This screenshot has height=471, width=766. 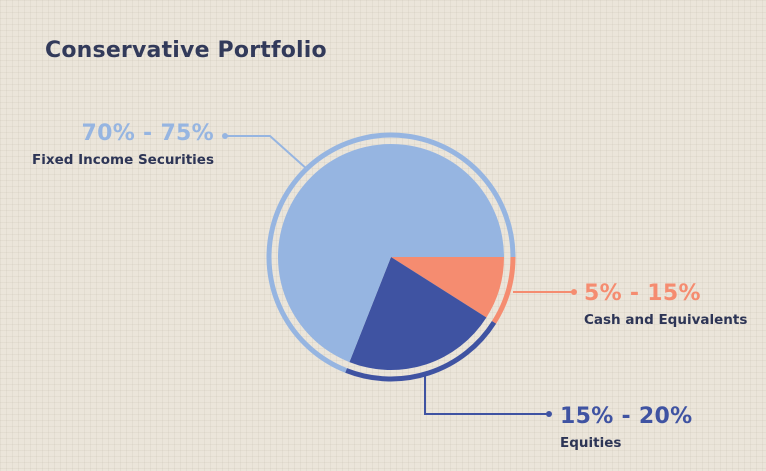 What do you see at coordinates (549, 414) in the screenshot?
I see `leader-dot-equities` at bounding box center [549, 414].